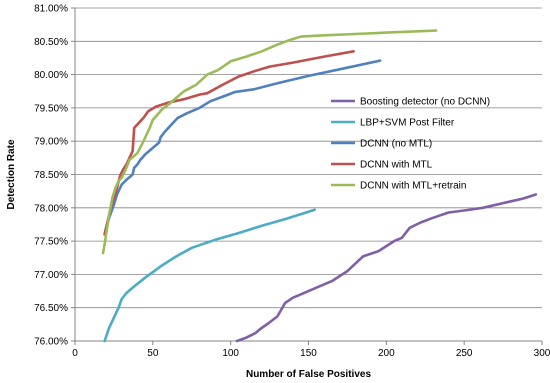 This screenshot has height=383, width=550. I want to click on y-axis-title: Detection Rate, so click(11, 174).